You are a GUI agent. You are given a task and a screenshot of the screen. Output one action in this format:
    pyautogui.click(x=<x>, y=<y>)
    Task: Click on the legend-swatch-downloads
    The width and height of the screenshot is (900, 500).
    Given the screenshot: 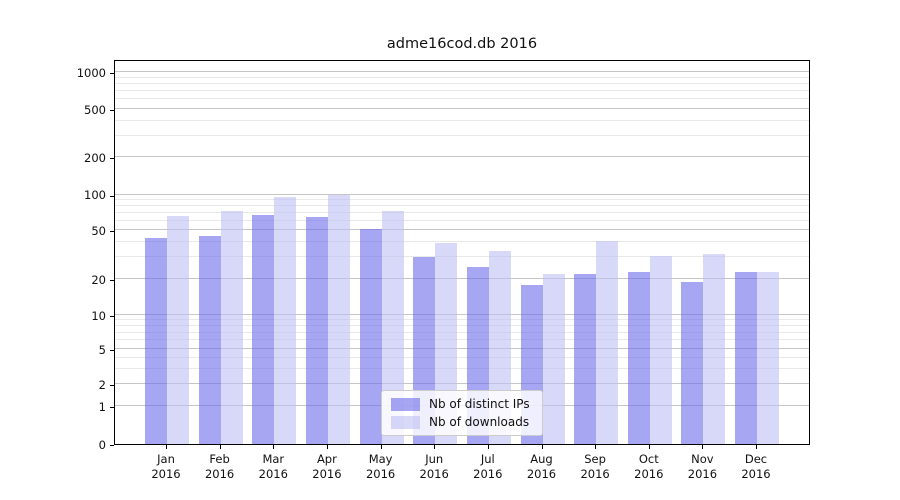 What is the action you would take?
    pyautogui.click(x=405, y=422)
    